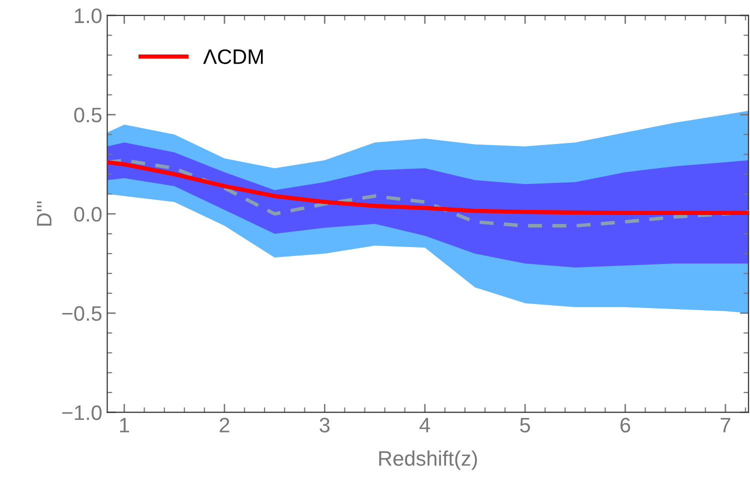 The width and height of the screenshot is (750, 498). I want to click on y-tick-label: 0.5, so click(88, 115).